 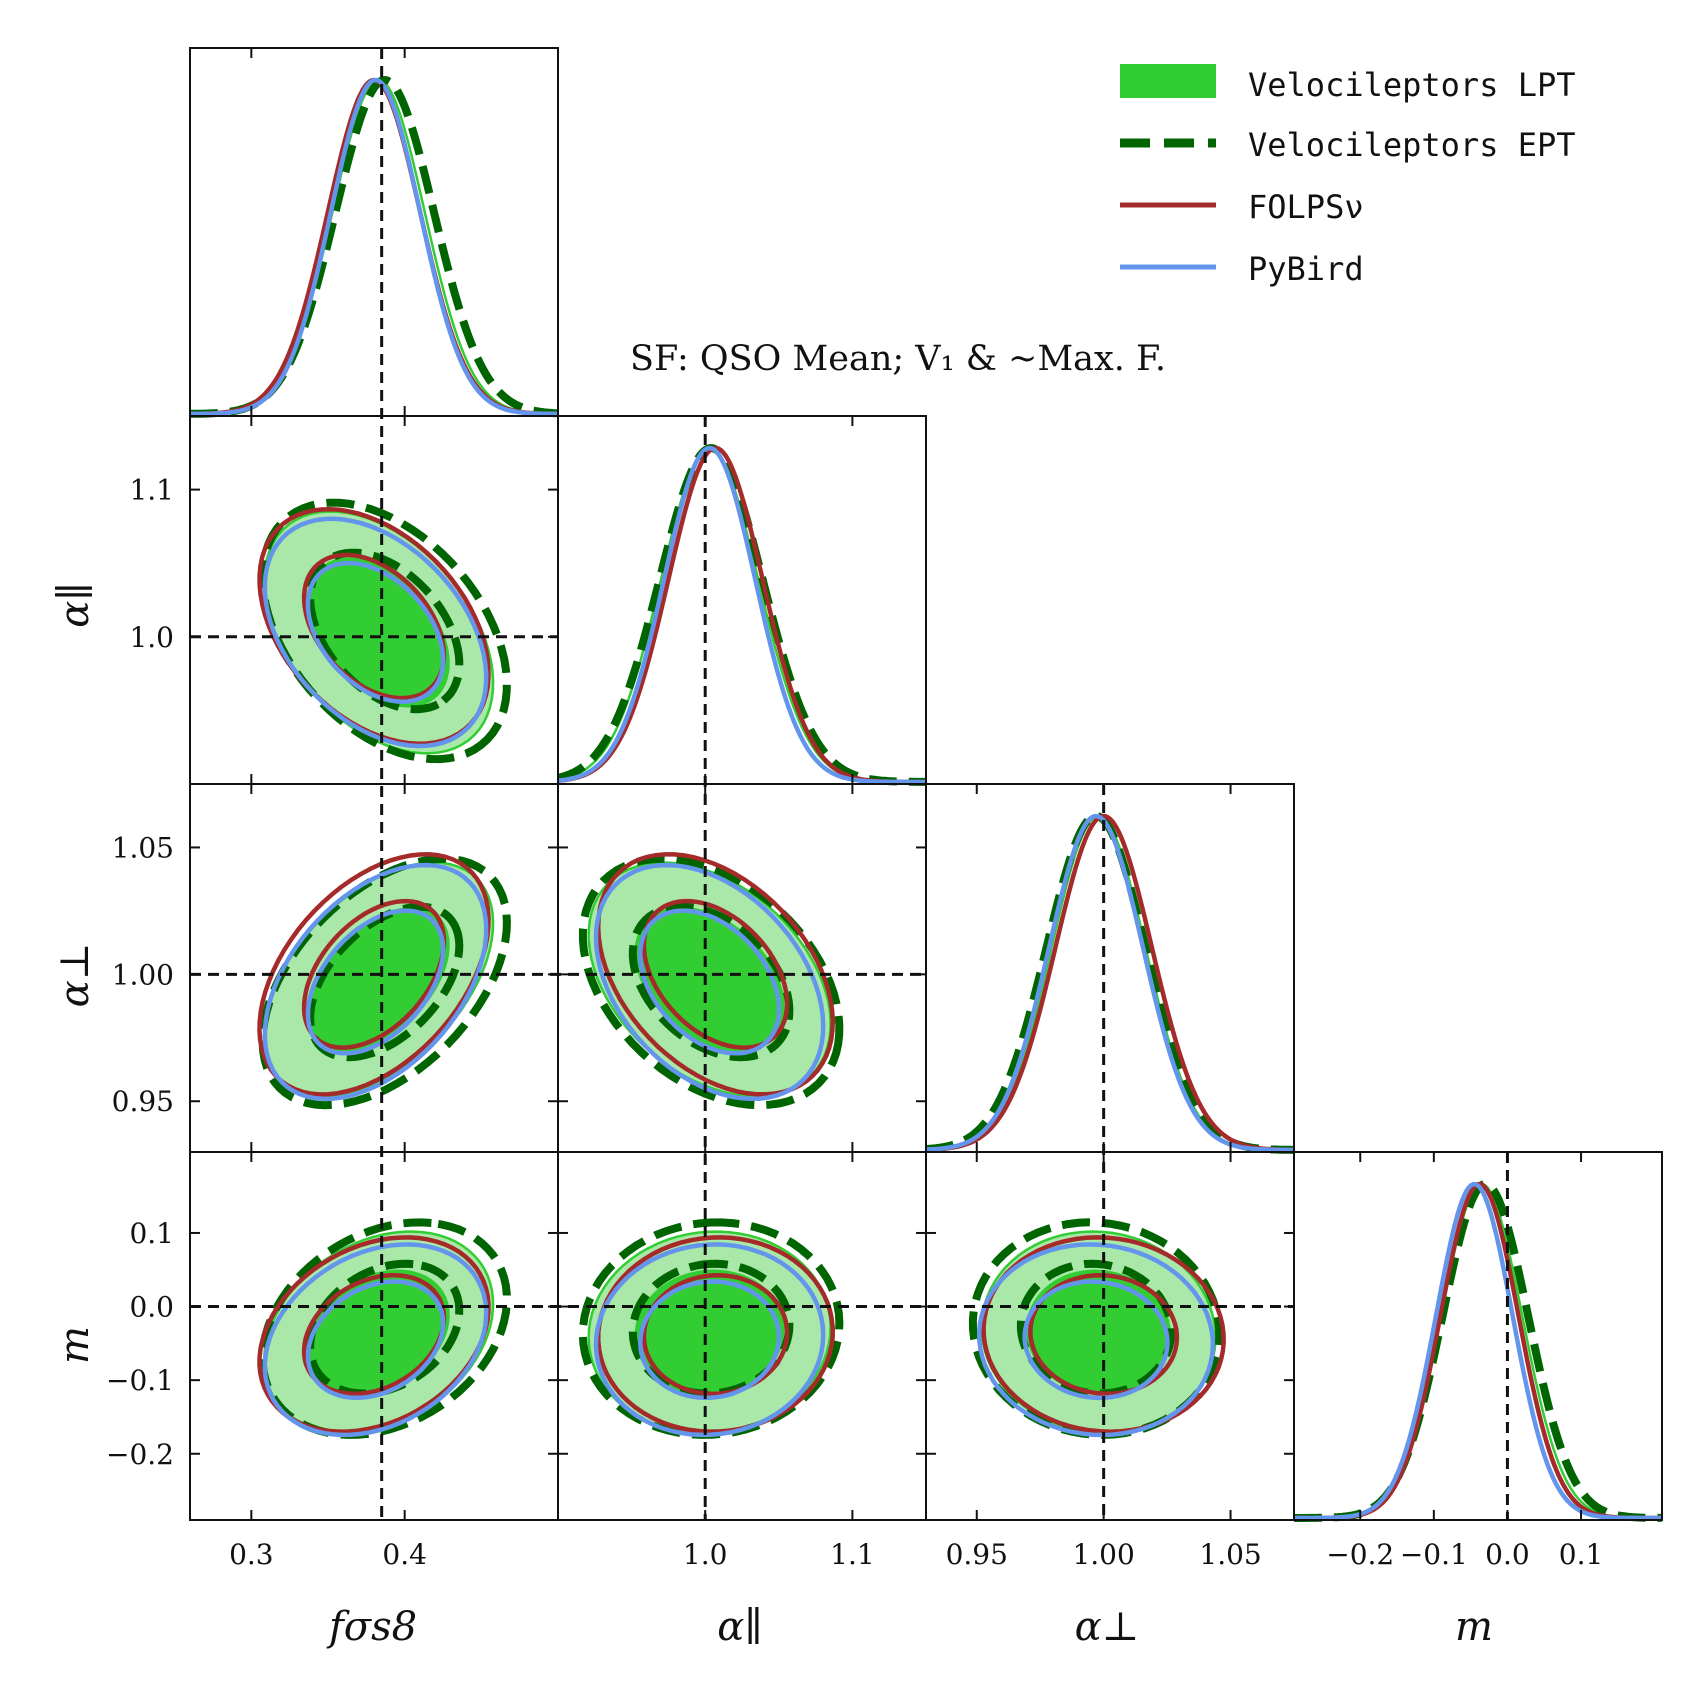 What do you see at coordinates (709, 1332) in the screenshot?
I see `contour-fill-68-apar-m` at bounding box center [709, 1332].